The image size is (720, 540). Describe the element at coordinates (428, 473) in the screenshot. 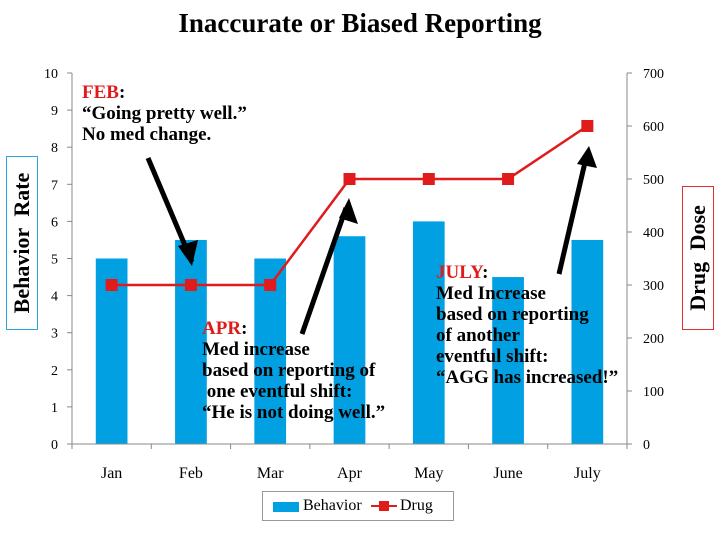

I see `x-tick-label: May` at that location.